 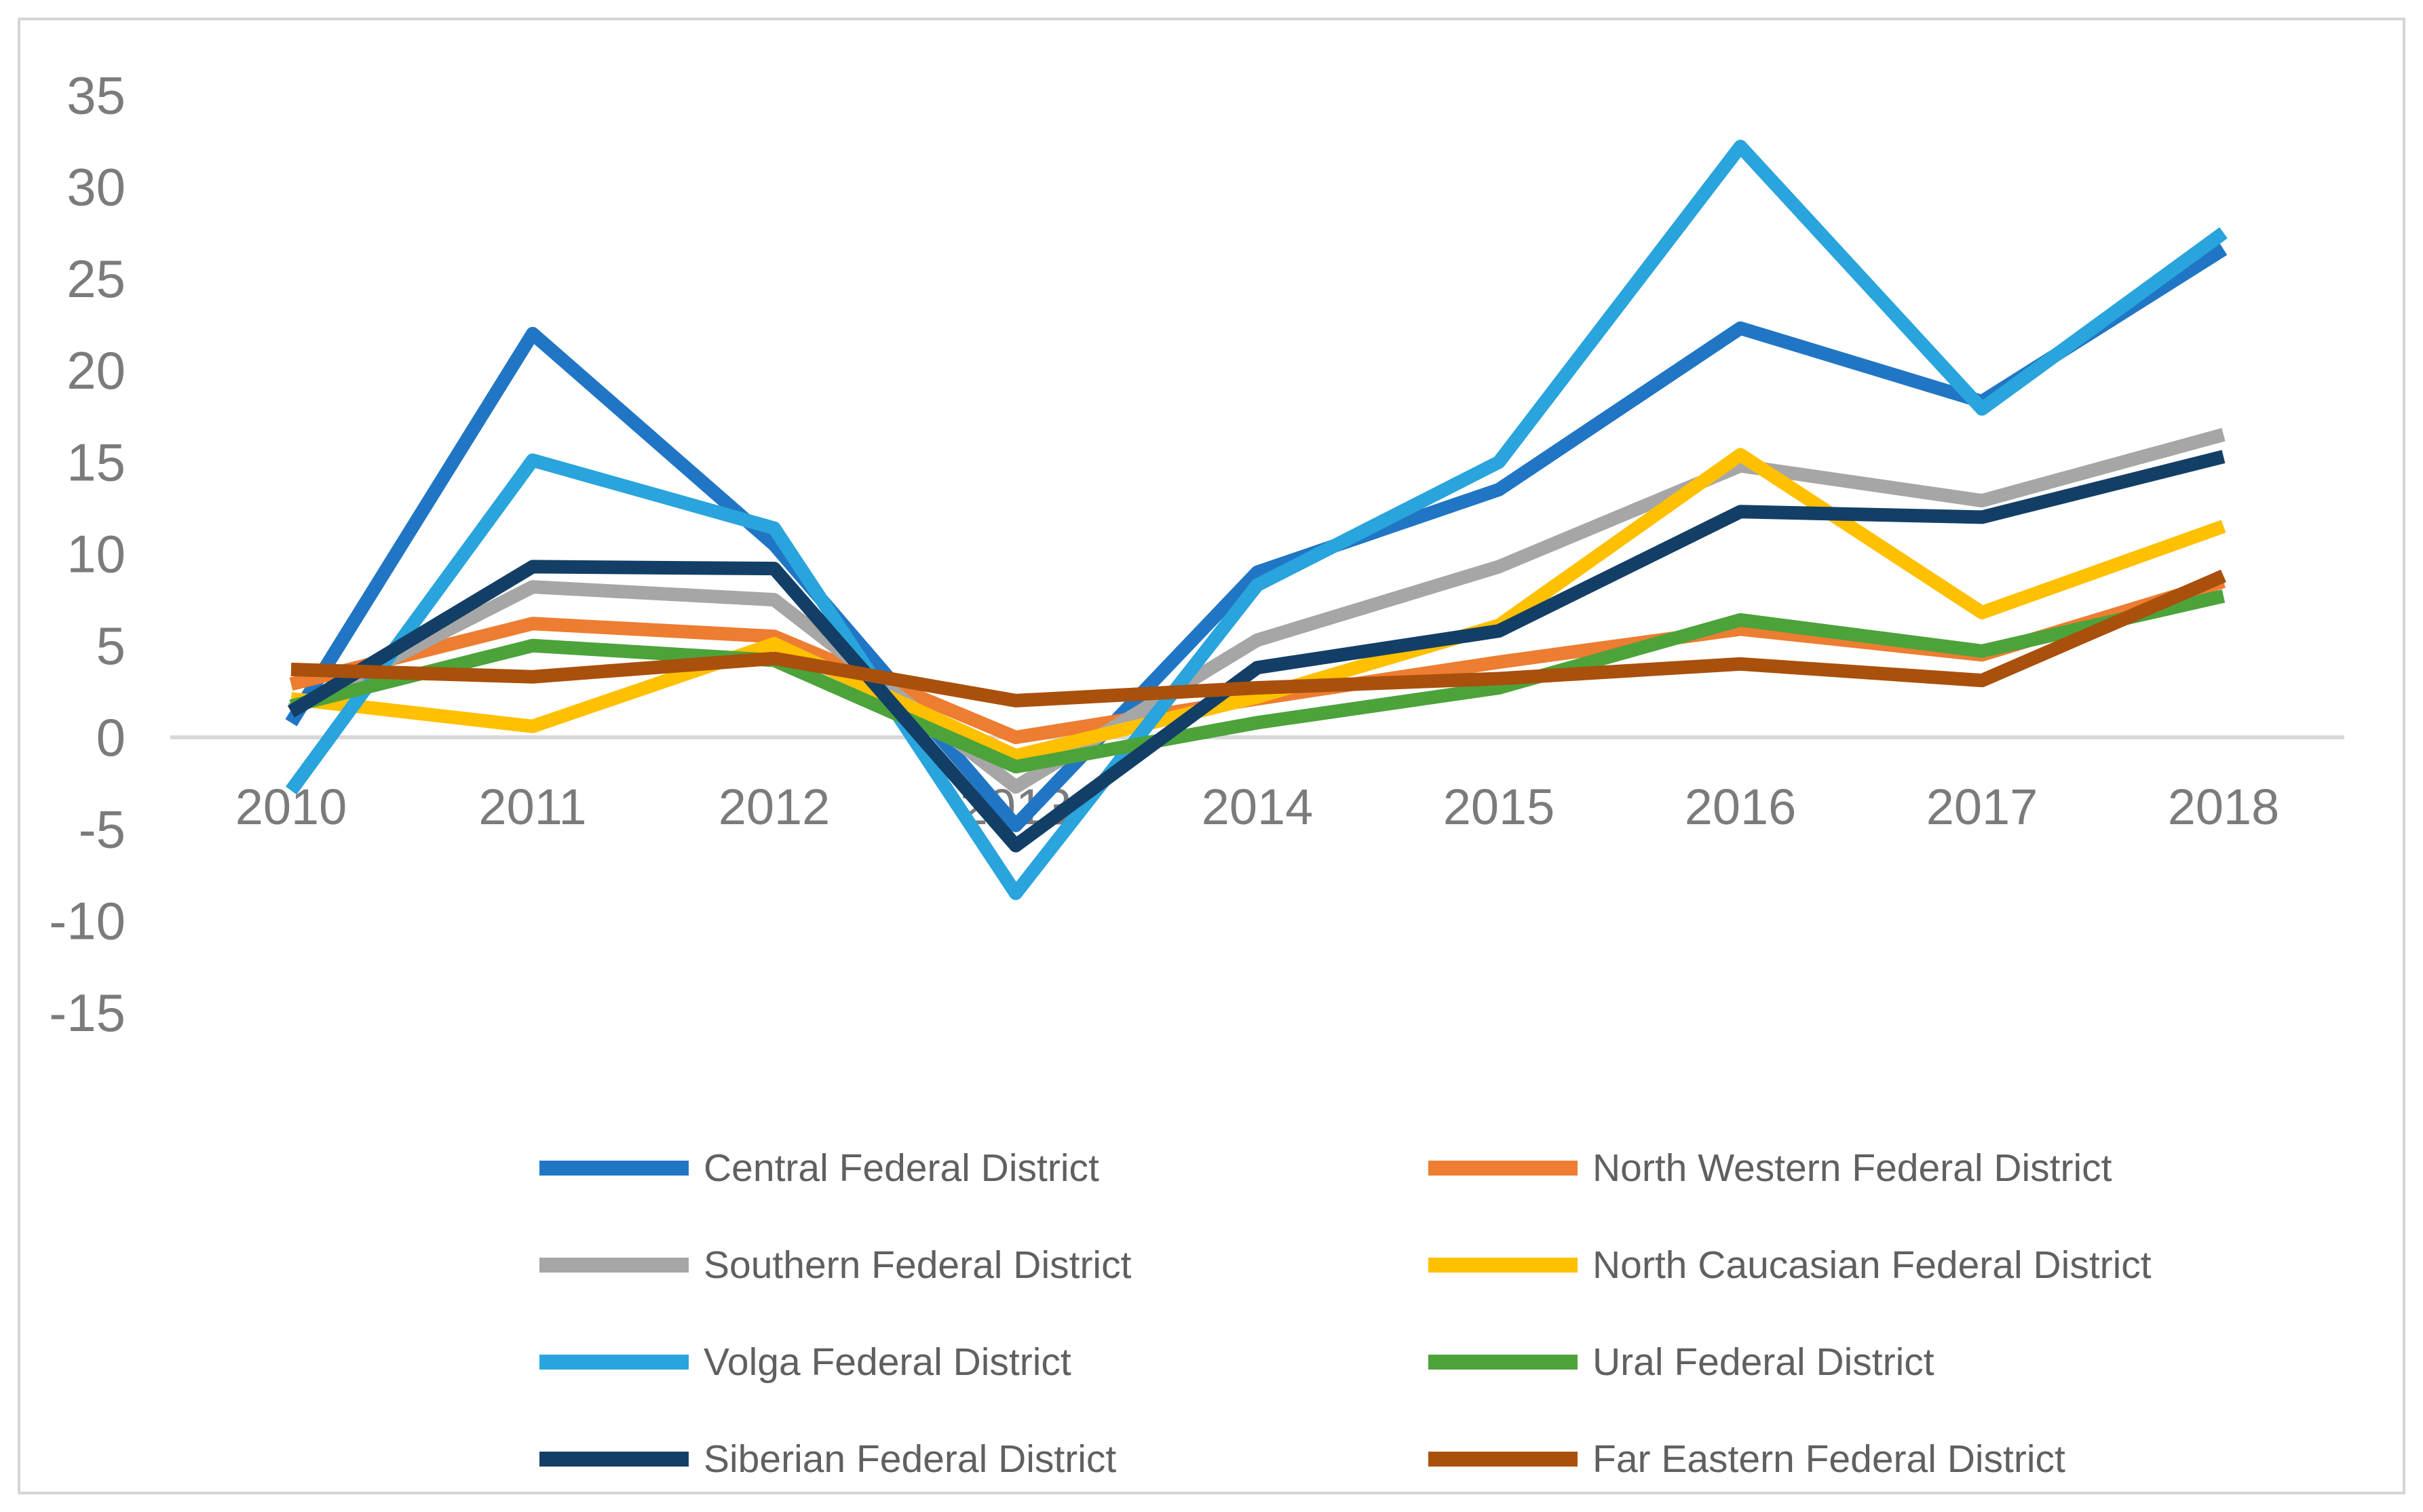 What do you see at coordinates (1258, 807) in the screenshot?
I see `x-axis-tick-label: 2014` at bounding box center [1258, 807].